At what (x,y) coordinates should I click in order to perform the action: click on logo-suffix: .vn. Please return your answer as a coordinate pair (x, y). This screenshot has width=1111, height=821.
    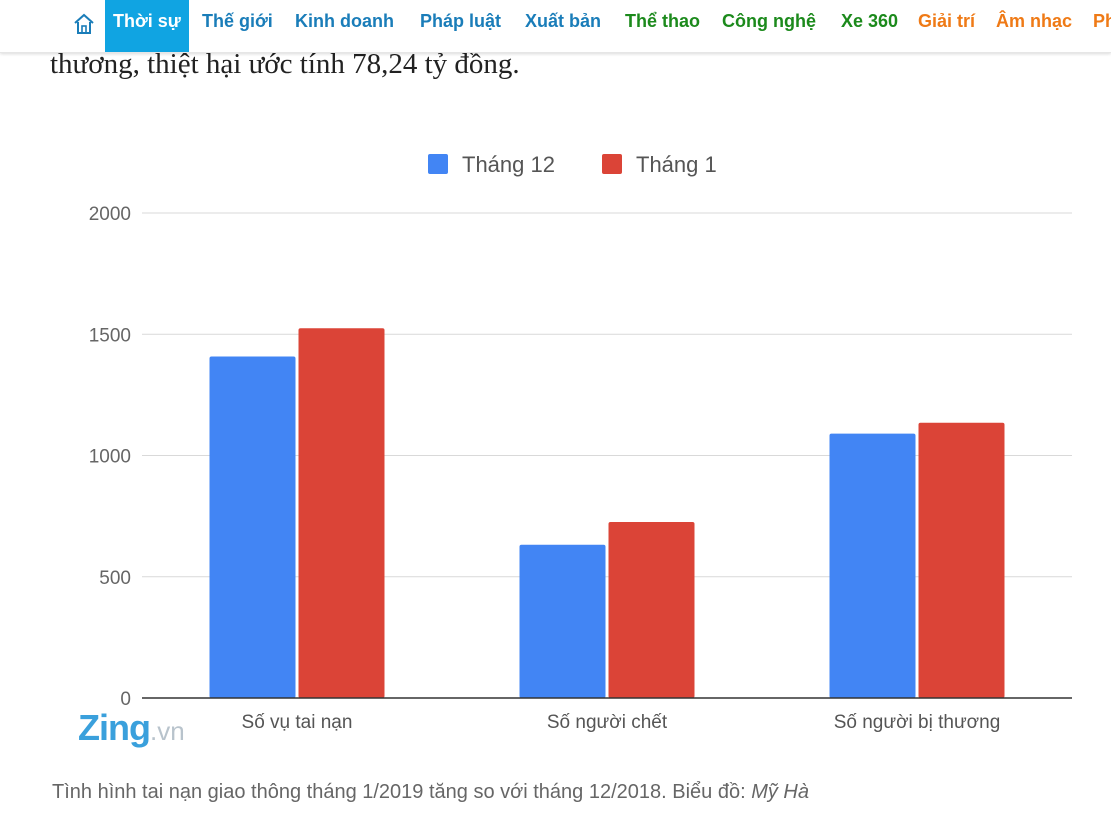
    Looking at the image, I should click on (167, 731).